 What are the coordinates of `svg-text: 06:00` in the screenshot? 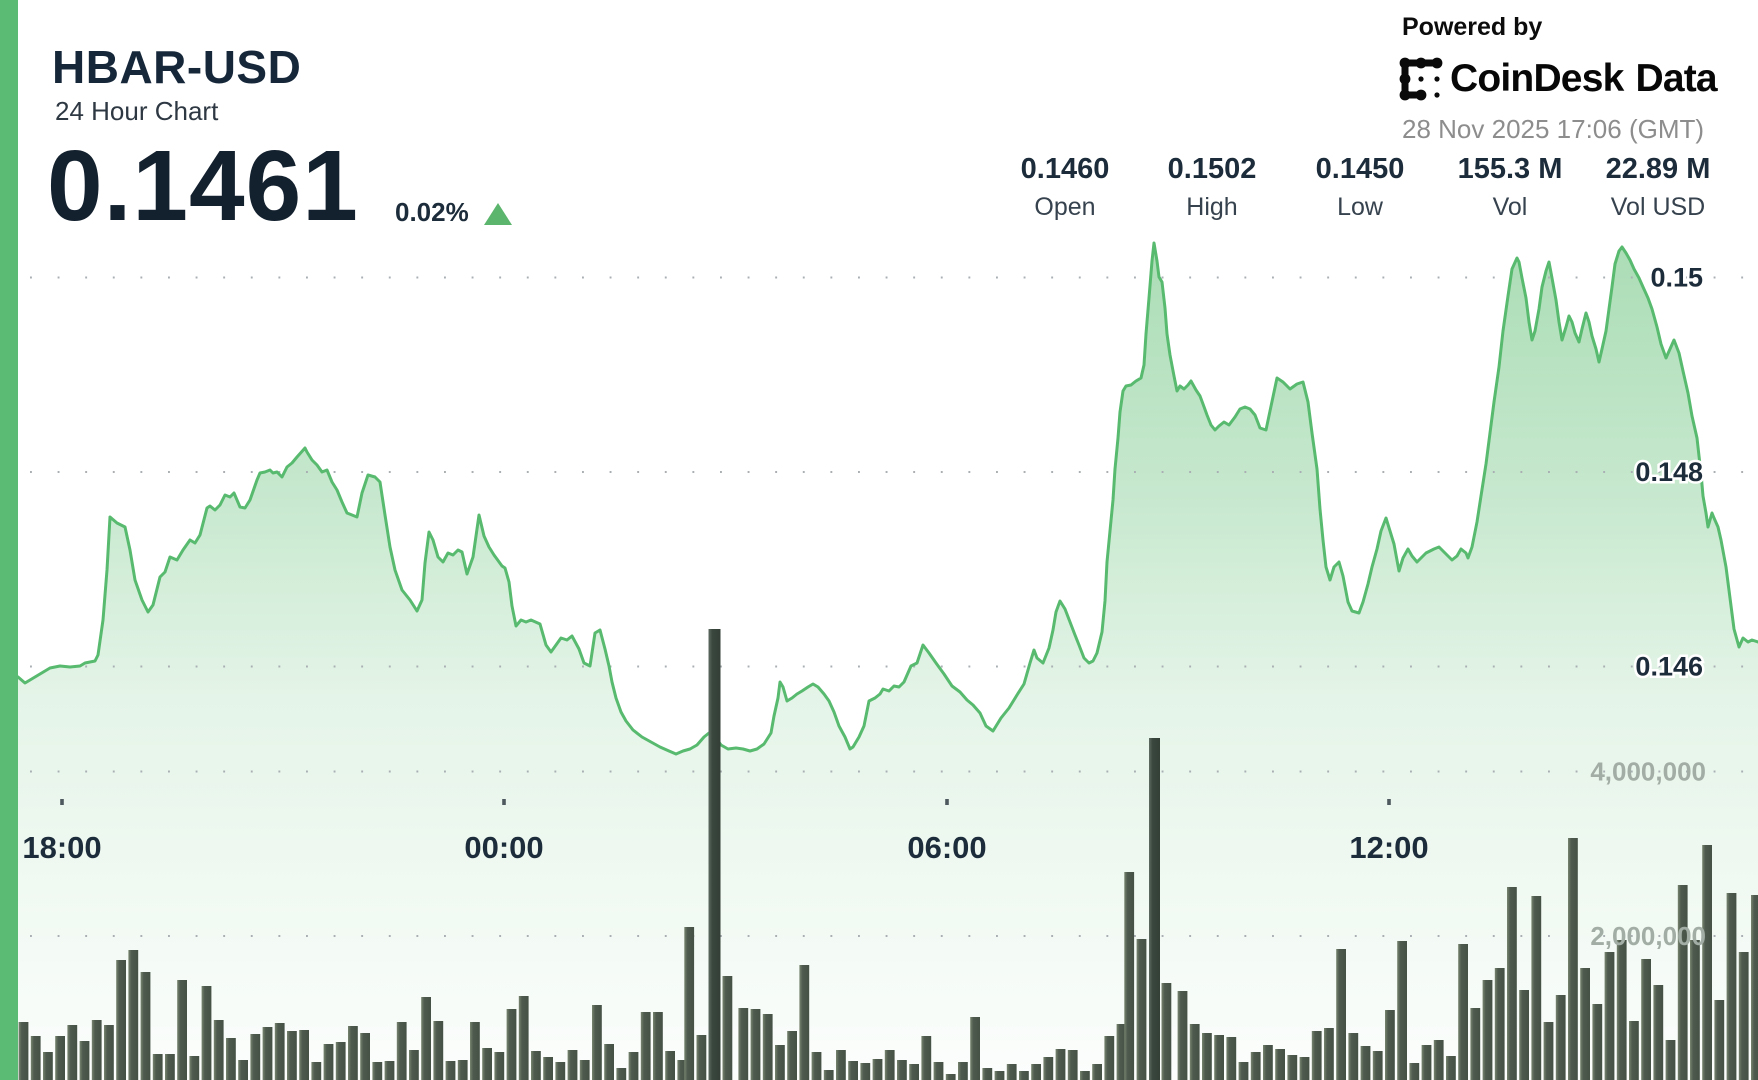 It's located at (946, 847).